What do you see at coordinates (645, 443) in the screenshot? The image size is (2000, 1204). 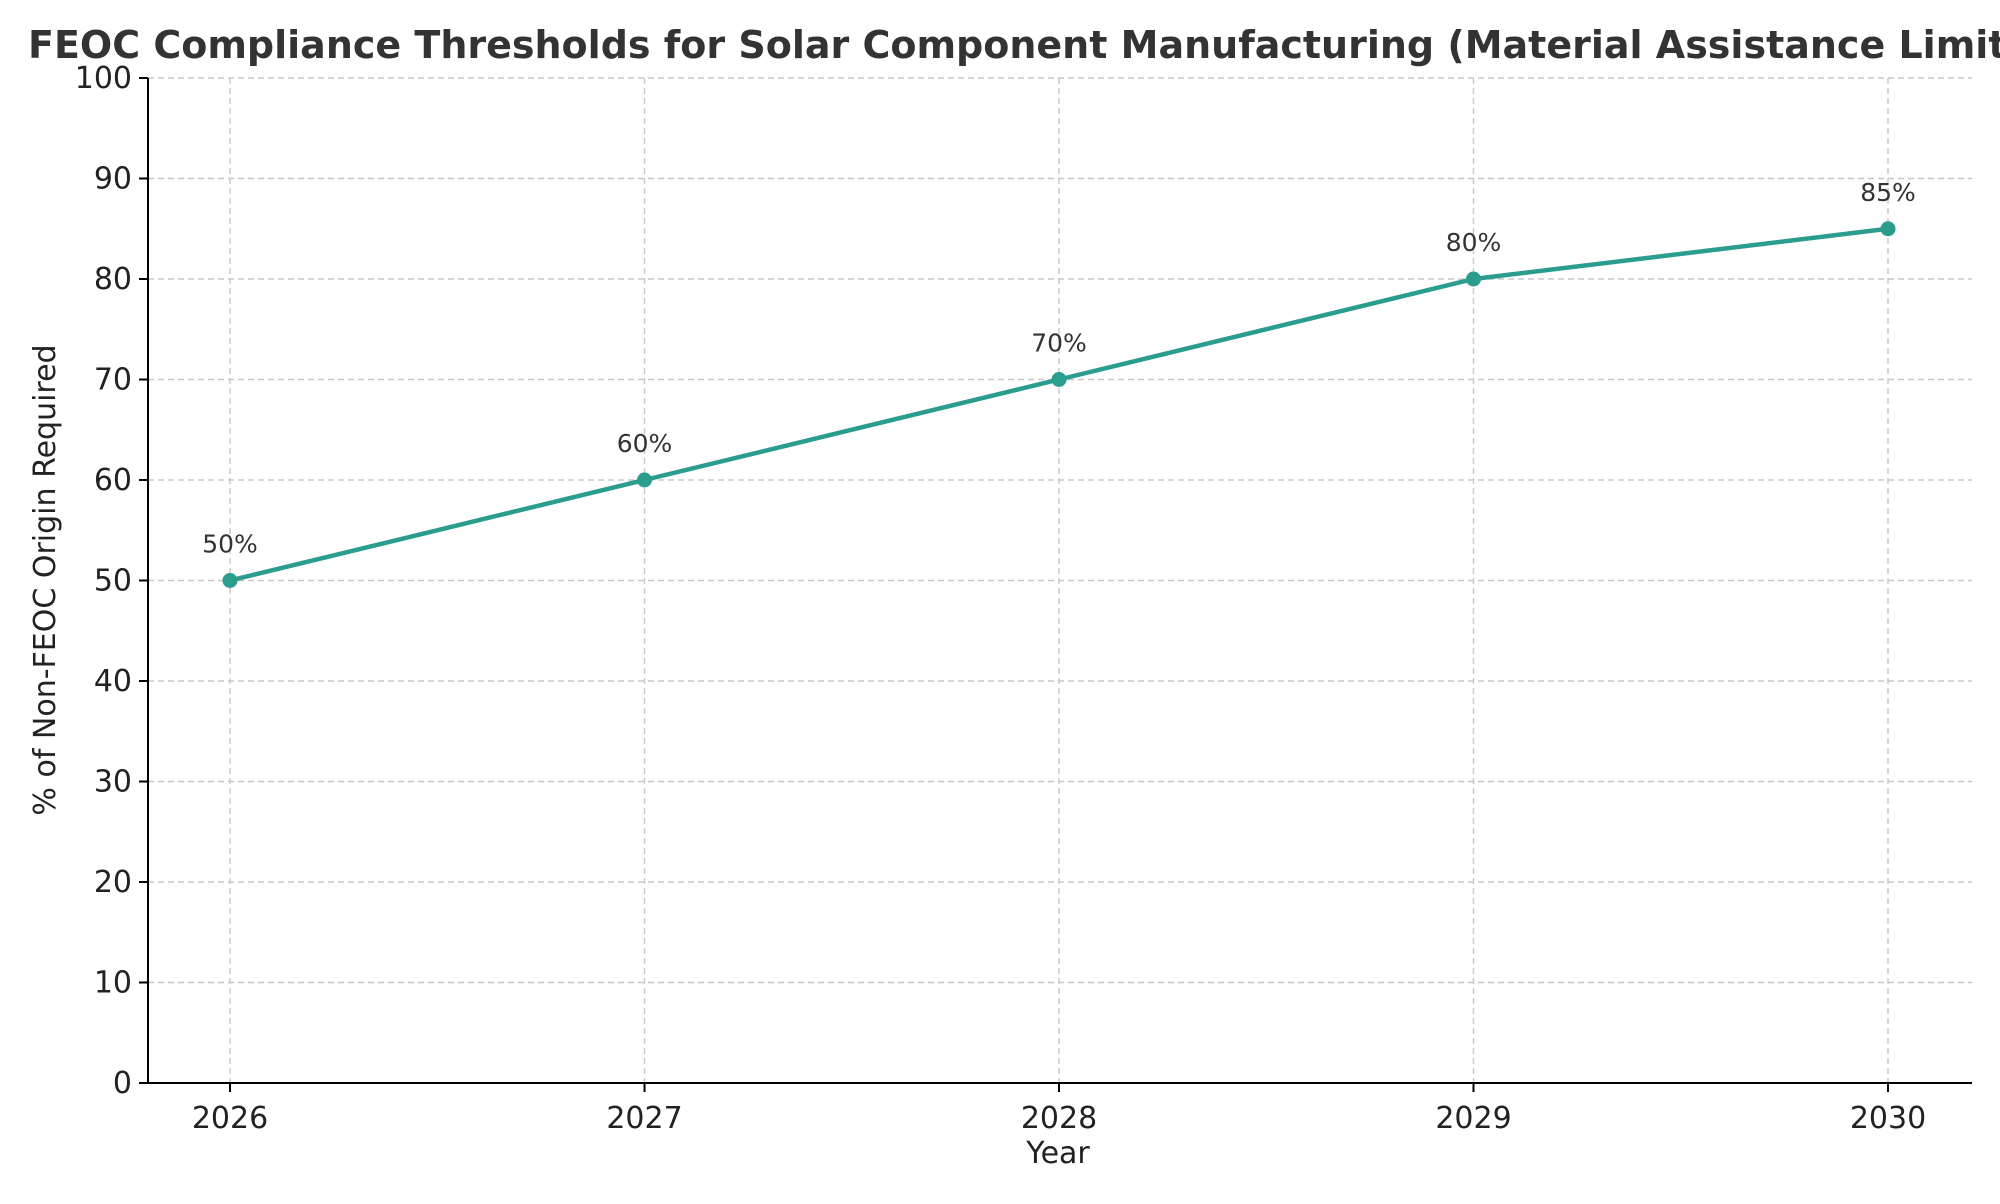 I see `data-label: 60%` at bounding box center [645, 443].